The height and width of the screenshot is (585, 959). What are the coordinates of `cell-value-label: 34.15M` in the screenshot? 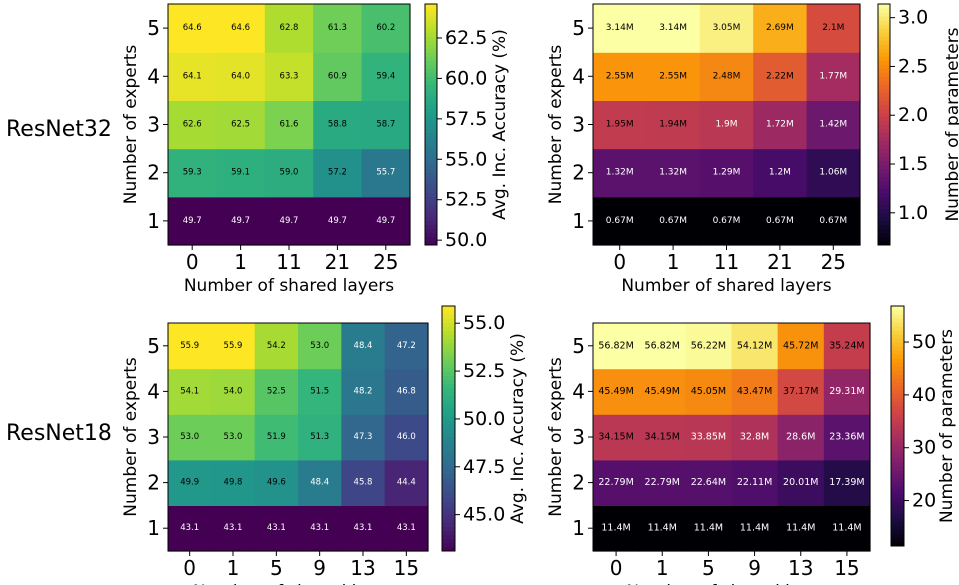 It's located at (615, 437).